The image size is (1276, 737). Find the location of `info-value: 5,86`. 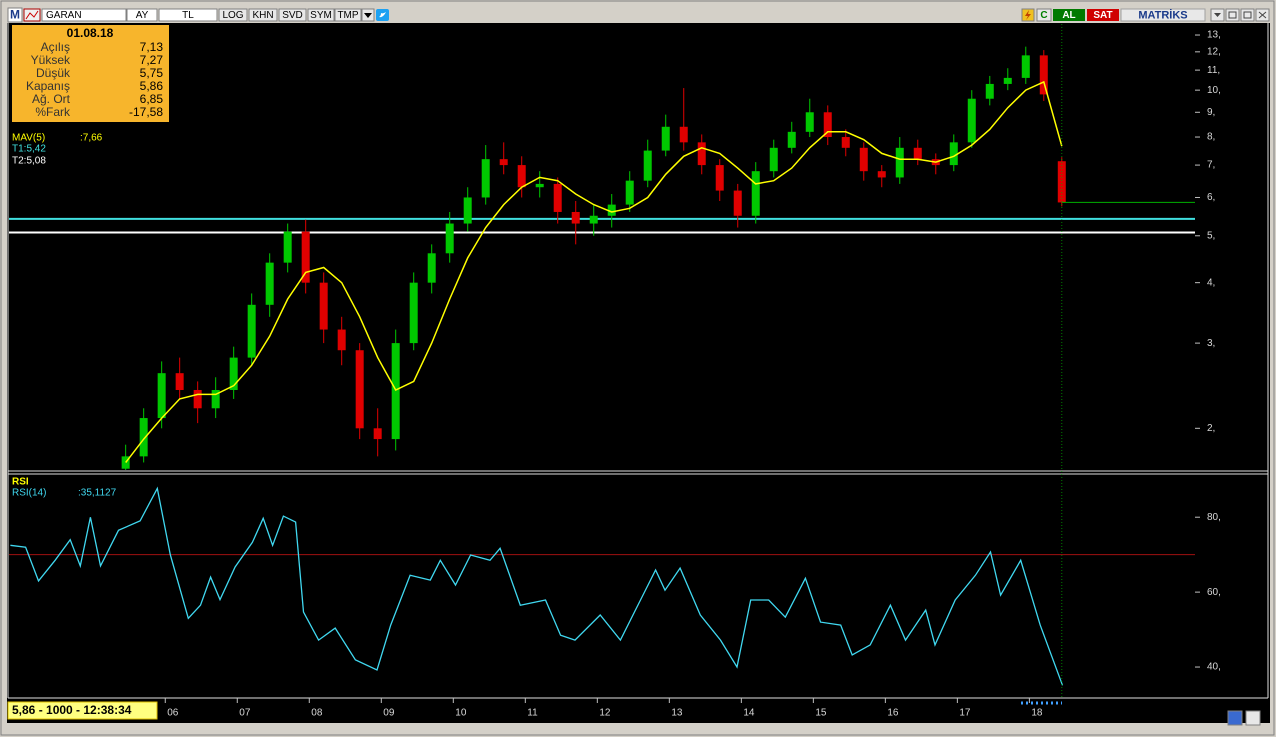

info-value: 5,86 is located at coordinates (152, 86).